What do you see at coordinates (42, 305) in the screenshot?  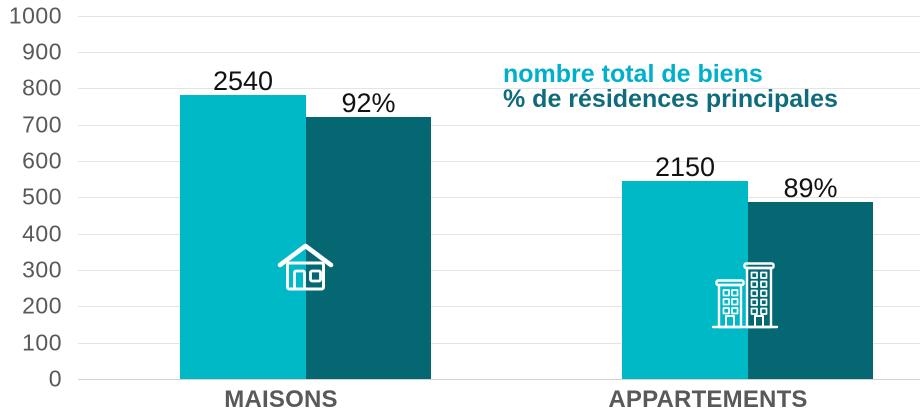 I see `y-axis-tick-label: 200` at bounding box center [42, 305].